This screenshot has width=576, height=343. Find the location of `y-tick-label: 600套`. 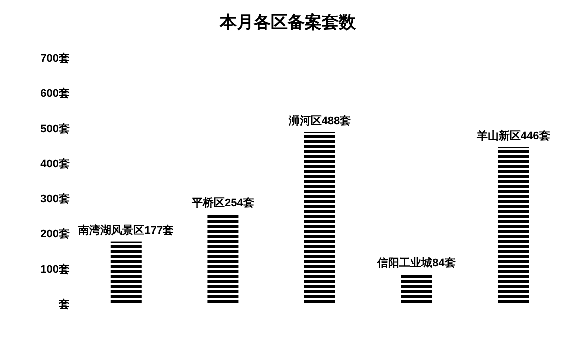

y-tick-label: 600套 is located at coordinates (55, 93).